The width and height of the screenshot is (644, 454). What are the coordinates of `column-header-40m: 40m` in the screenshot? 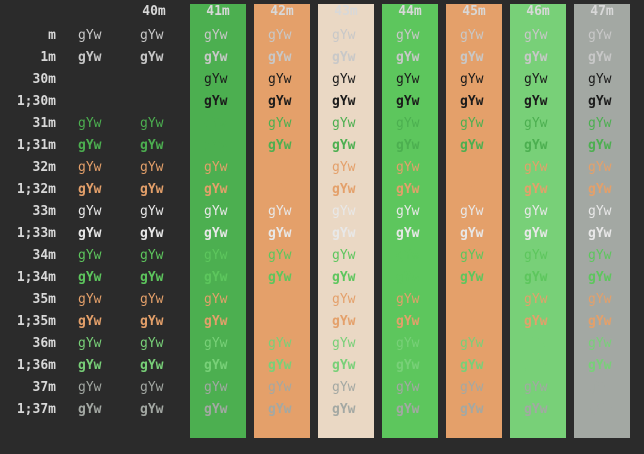 It's located at (154, 11).